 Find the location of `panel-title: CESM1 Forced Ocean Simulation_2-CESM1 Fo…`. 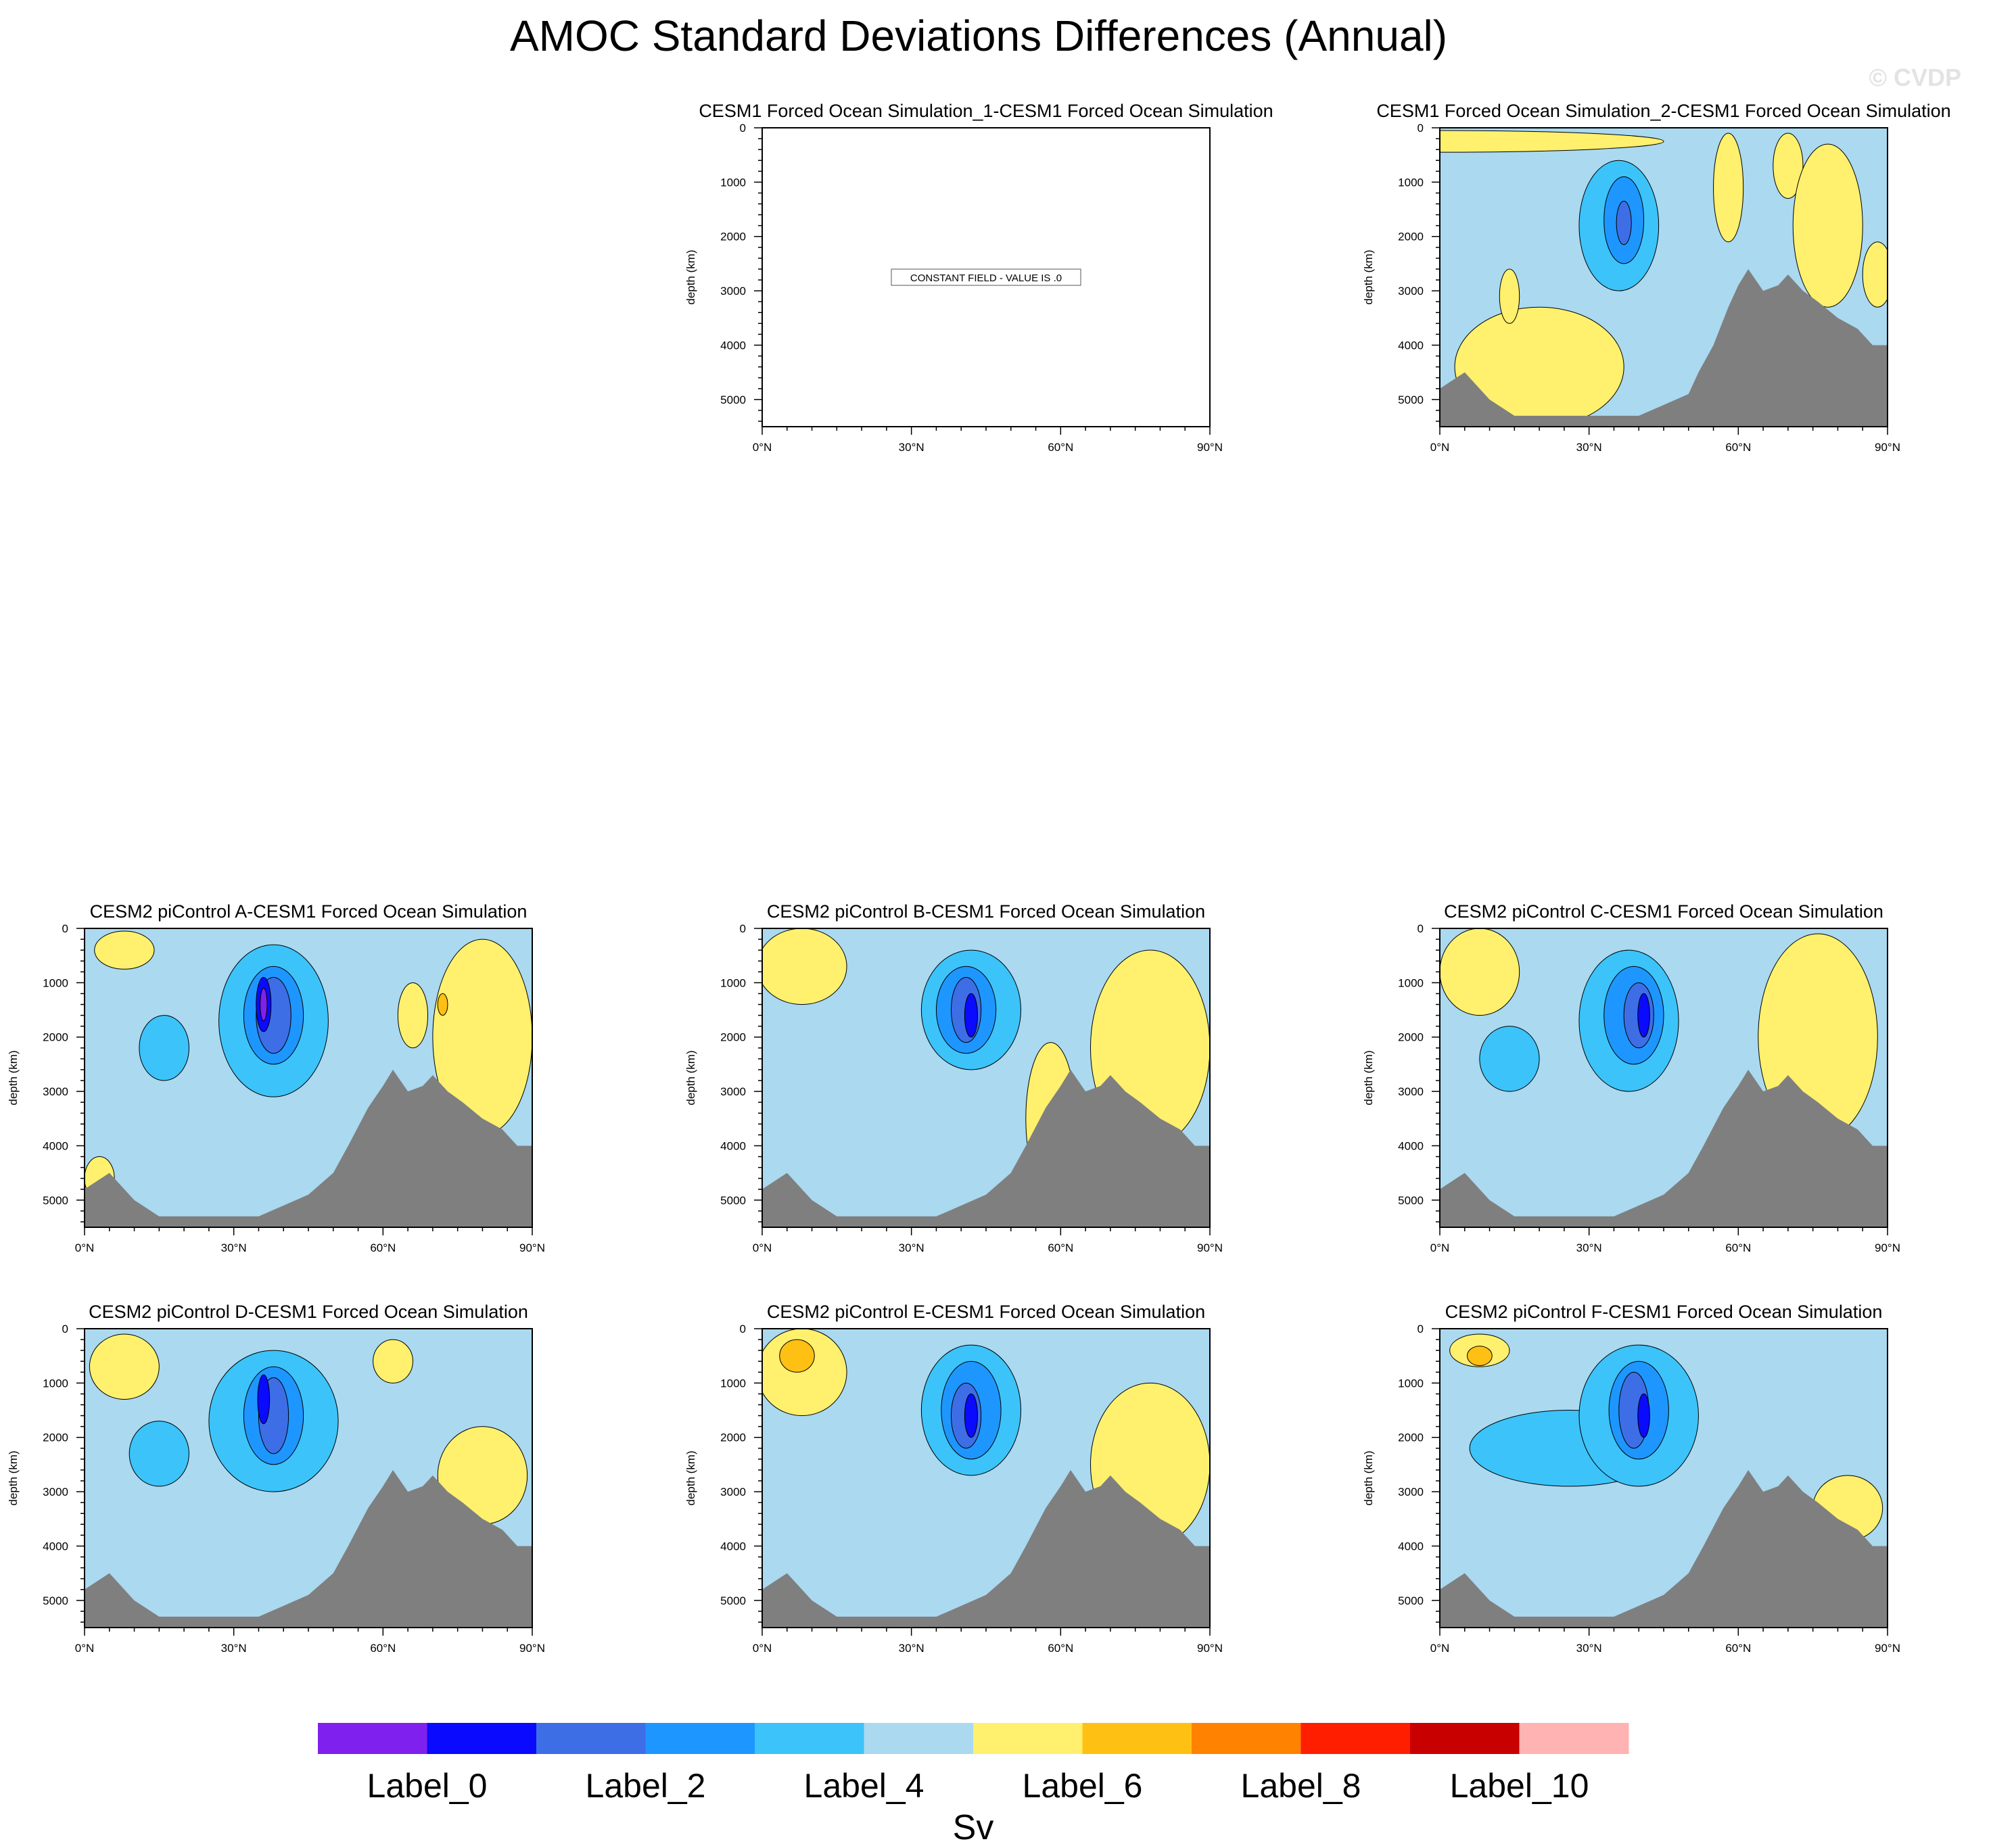

panel-title: CESM1 Forced Ocean Simulation_2-CESM1 Fo… is located at coordinates (1663, 111).